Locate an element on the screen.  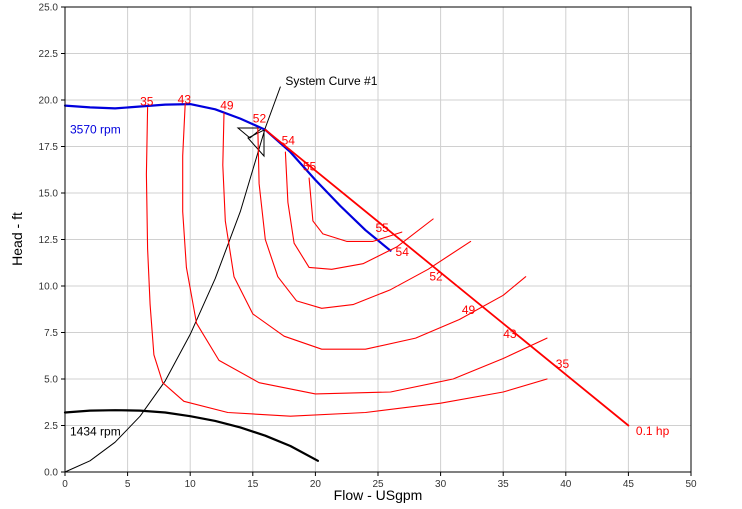
best-efficiency-point-marker is located at coordinates (250, 142).